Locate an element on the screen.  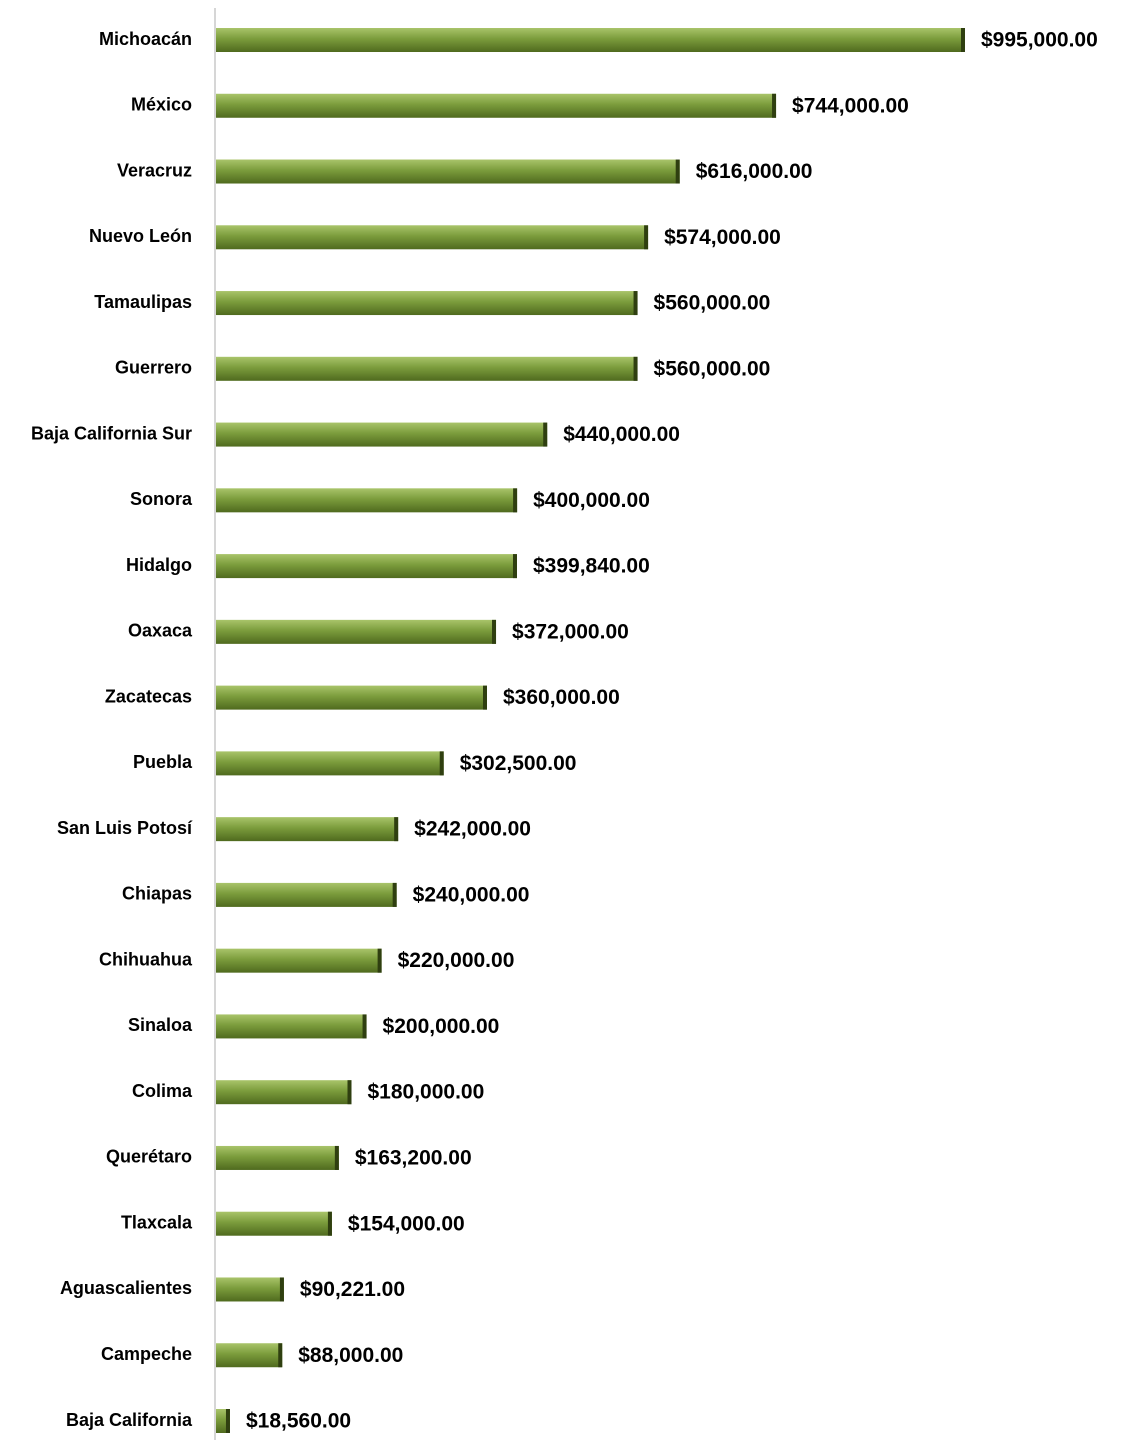
category-label: Hidalgo is located at coordinates (159, 565).